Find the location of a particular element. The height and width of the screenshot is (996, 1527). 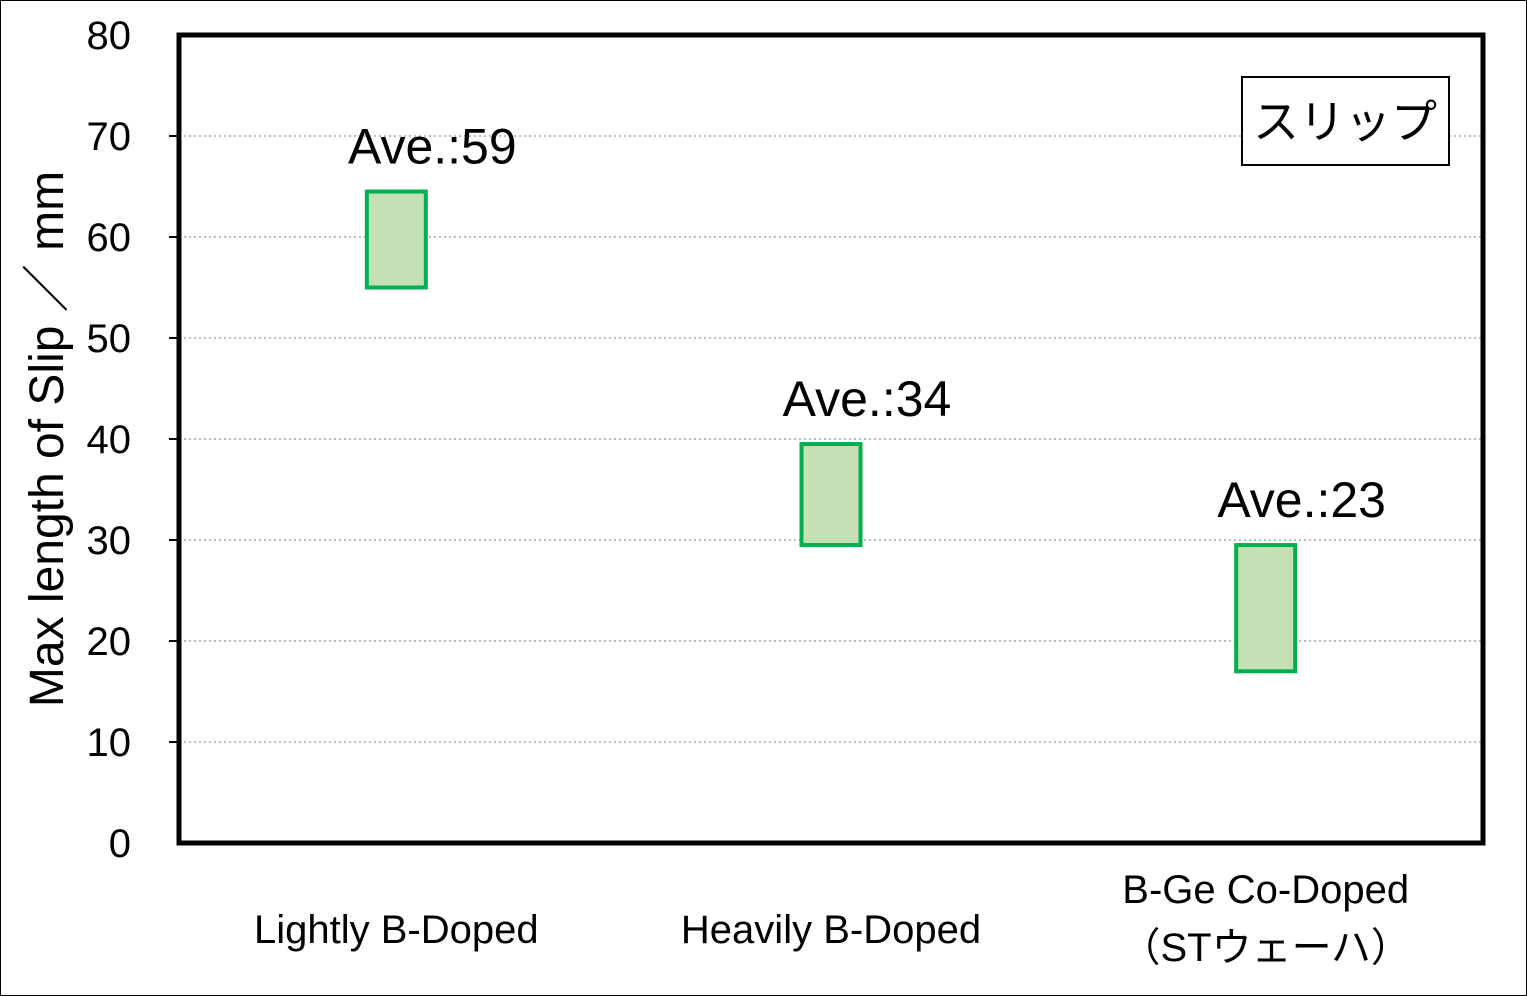

y-axis-title: Max length of Slip ／ mm is located at coordinates (47, 439).